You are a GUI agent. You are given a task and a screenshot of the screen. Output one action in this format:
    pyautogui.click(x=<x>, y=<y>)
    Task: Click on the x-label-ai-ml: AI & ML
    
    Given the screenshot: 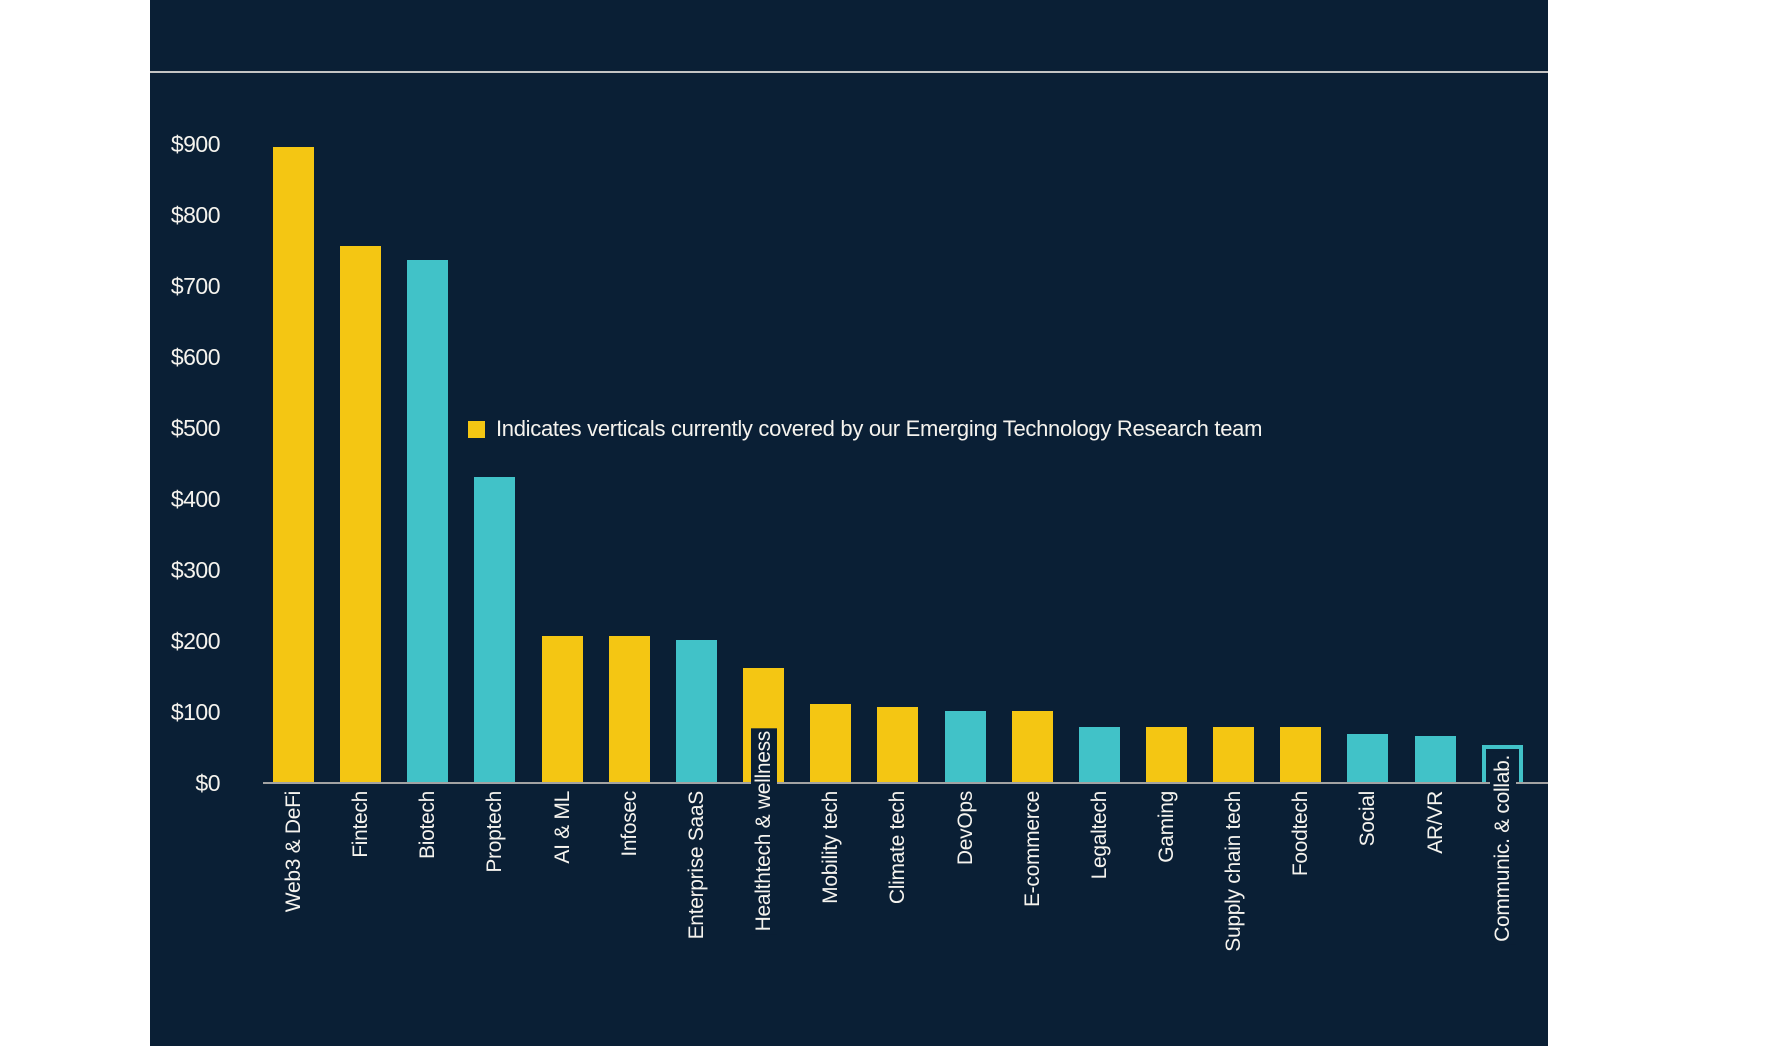 What is the action you would take?
    pyautogui.click(x=562, y=827)
    